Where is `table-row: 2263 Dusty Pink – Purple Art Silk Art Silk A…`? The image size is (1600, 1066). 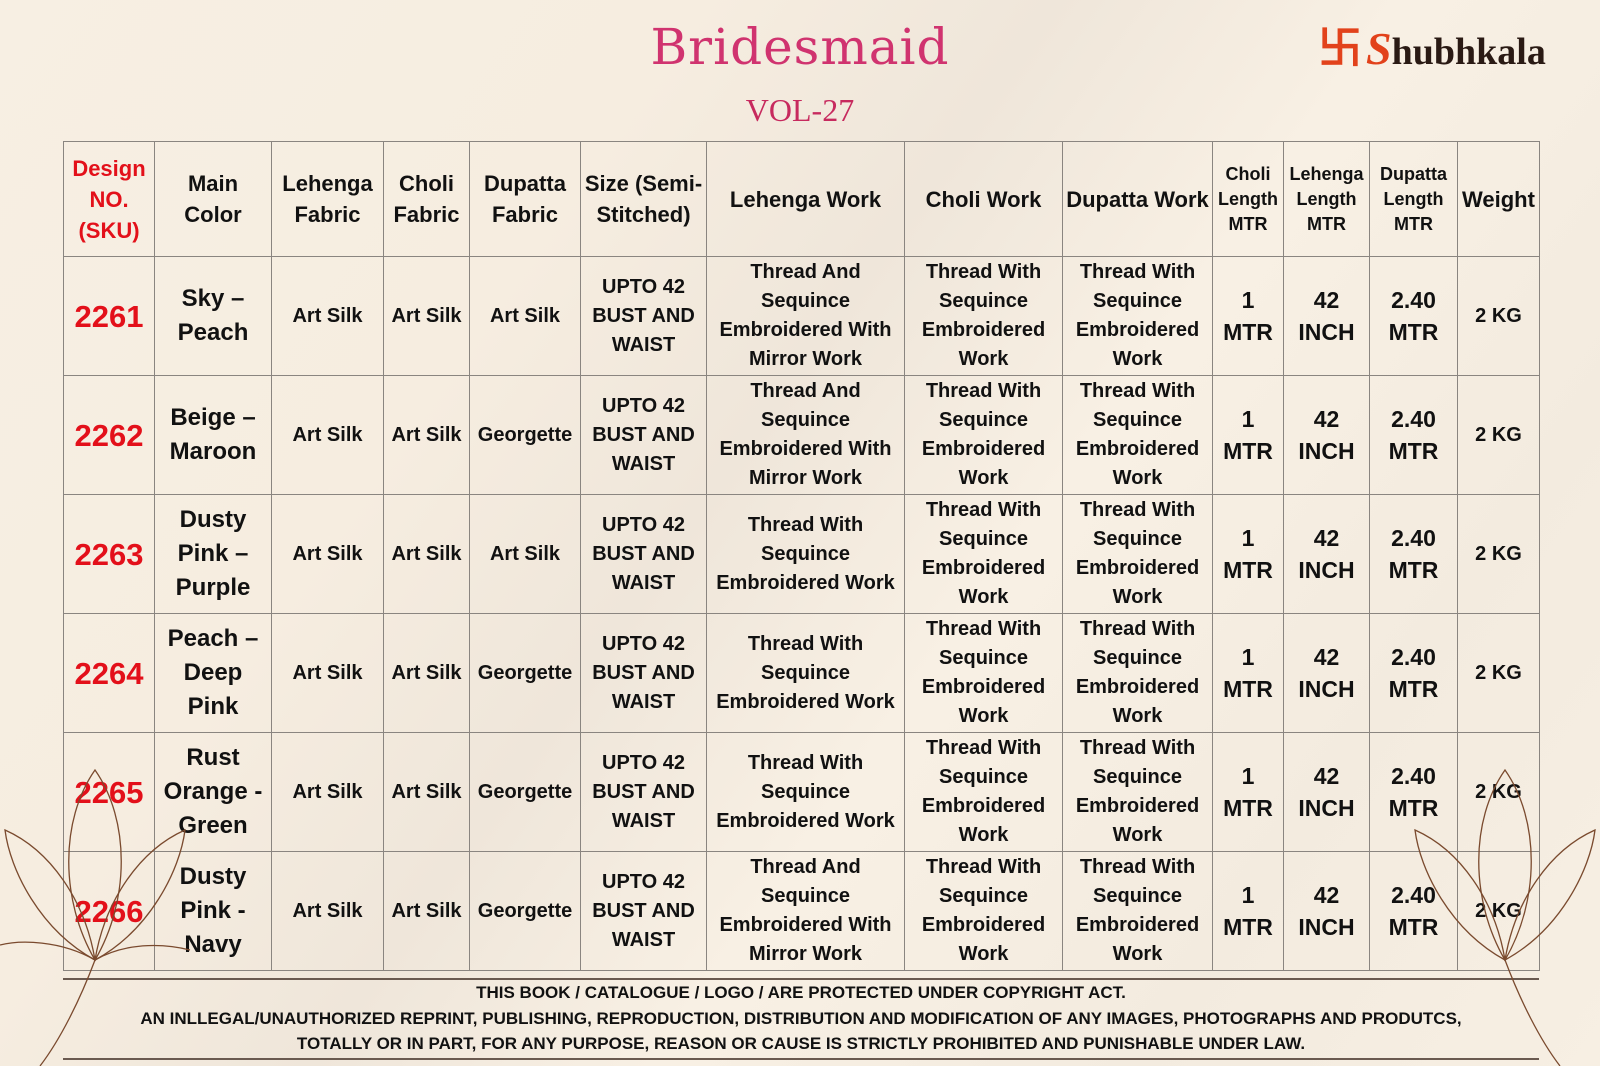
table-row: 2263 Dusty Pink – Purple Art Silk Art Silk A… is located at coordinates (801, 554).